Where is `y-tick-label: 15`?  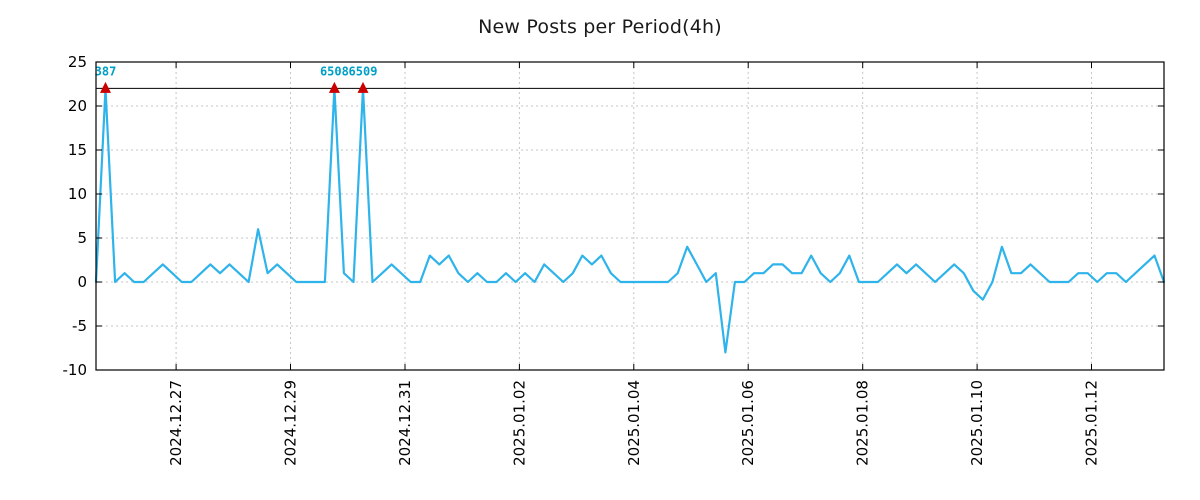 y-tick-label: 15 is located at coordinates (77, 150).